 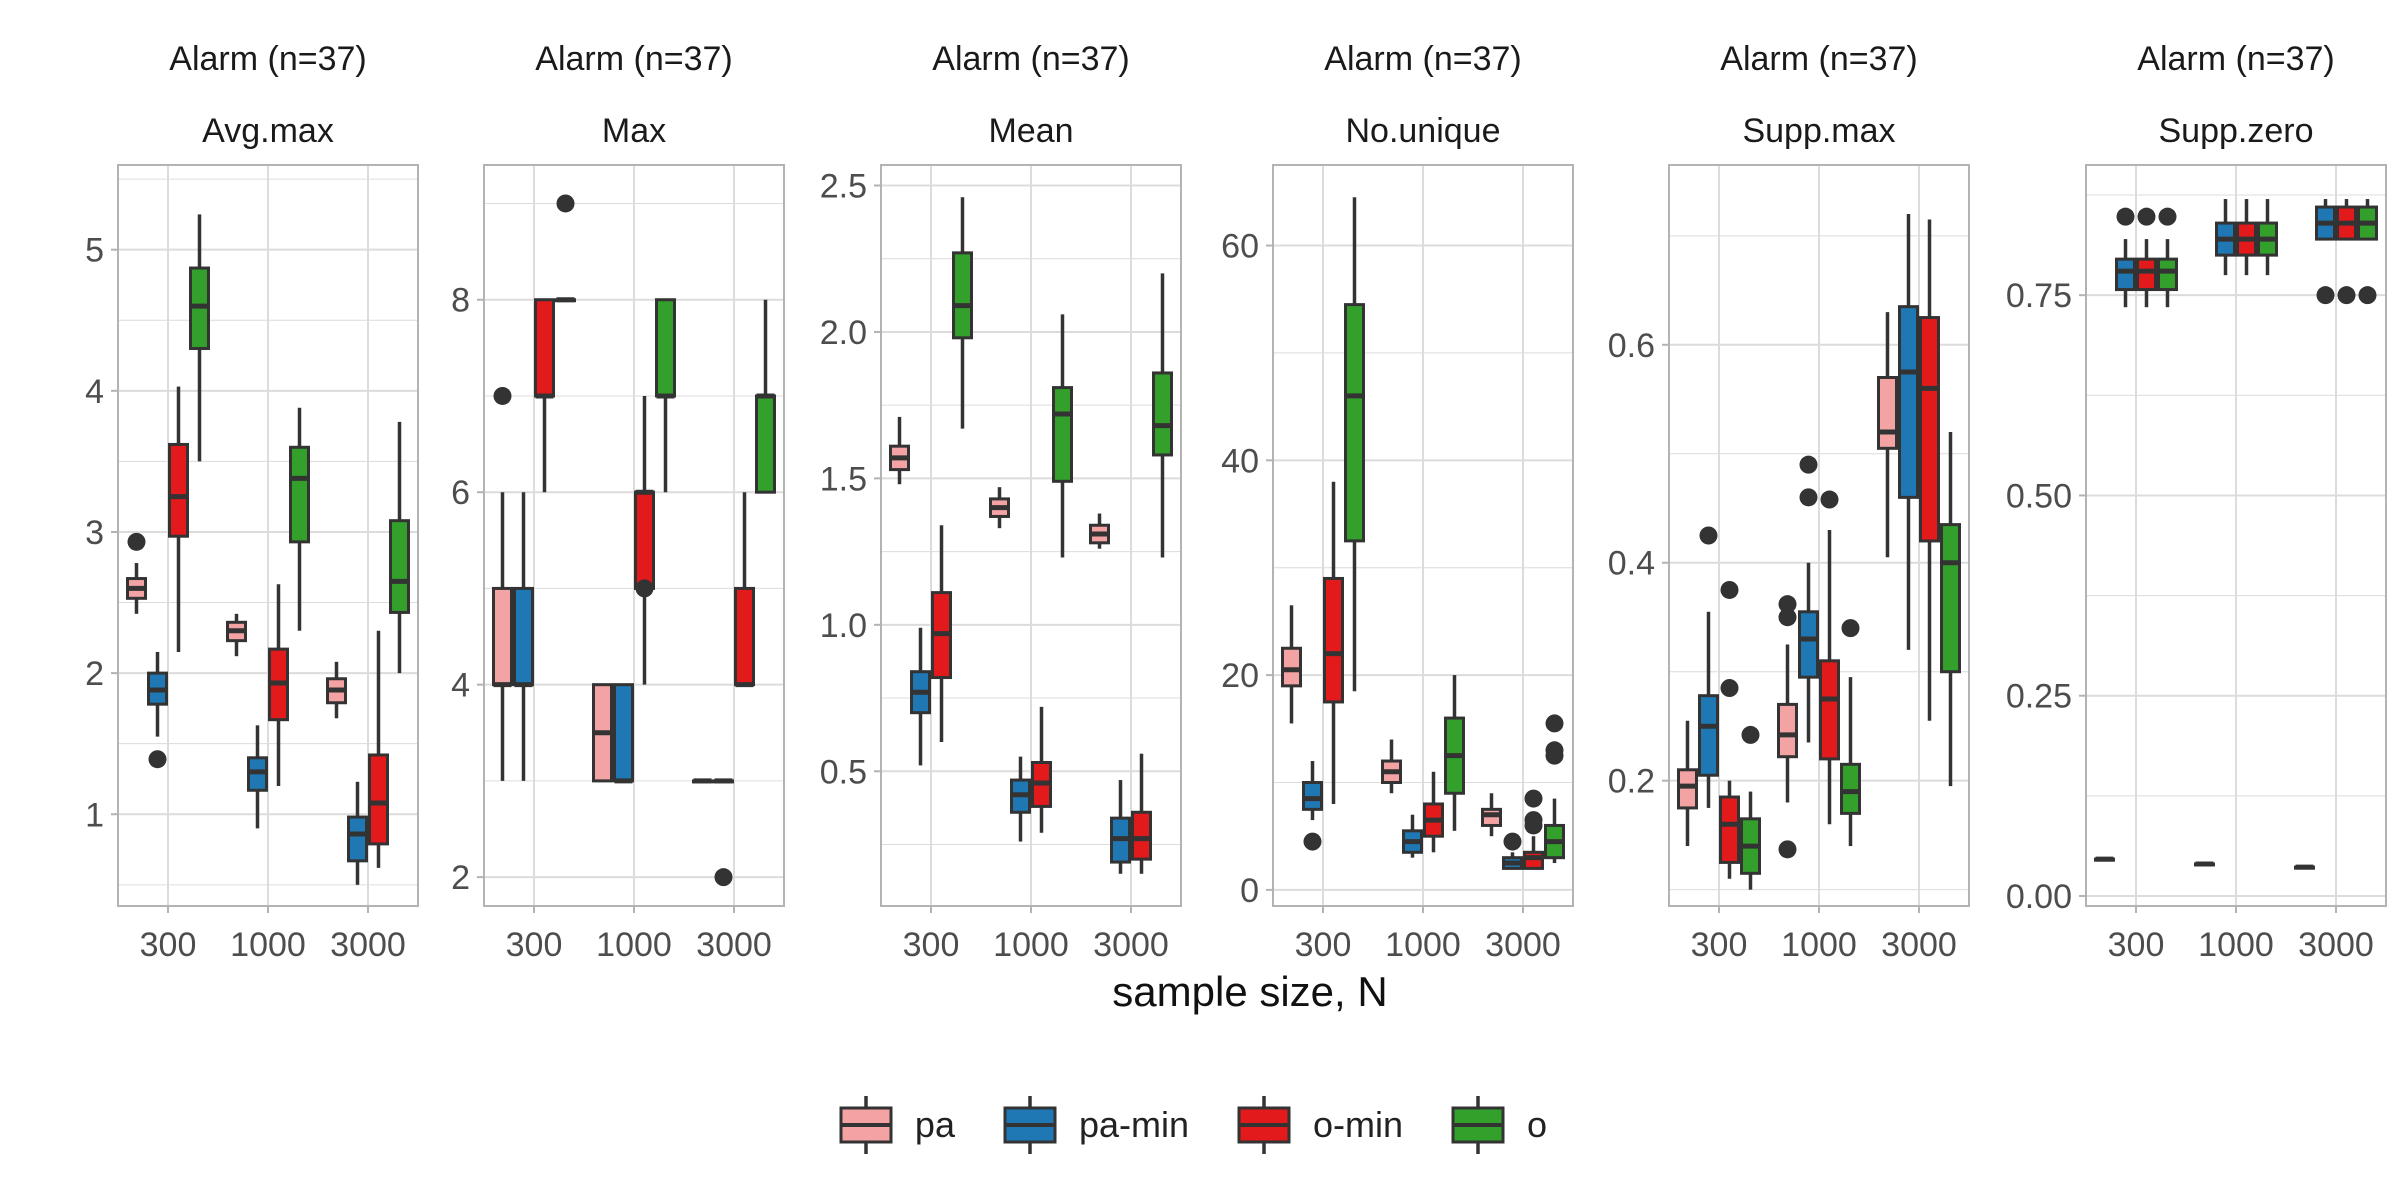 What do you see at coordinates (2039, 697) in the screenshot?
I see `y-tick-label: 0.25` at bounding box center [2039, 697].